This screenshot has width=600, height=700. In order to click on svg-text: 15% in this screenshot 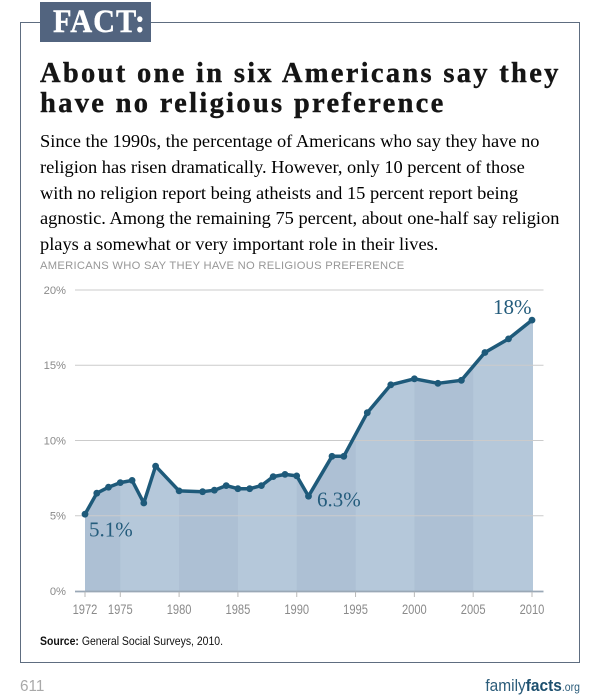, I will do `click(55, 366)`.